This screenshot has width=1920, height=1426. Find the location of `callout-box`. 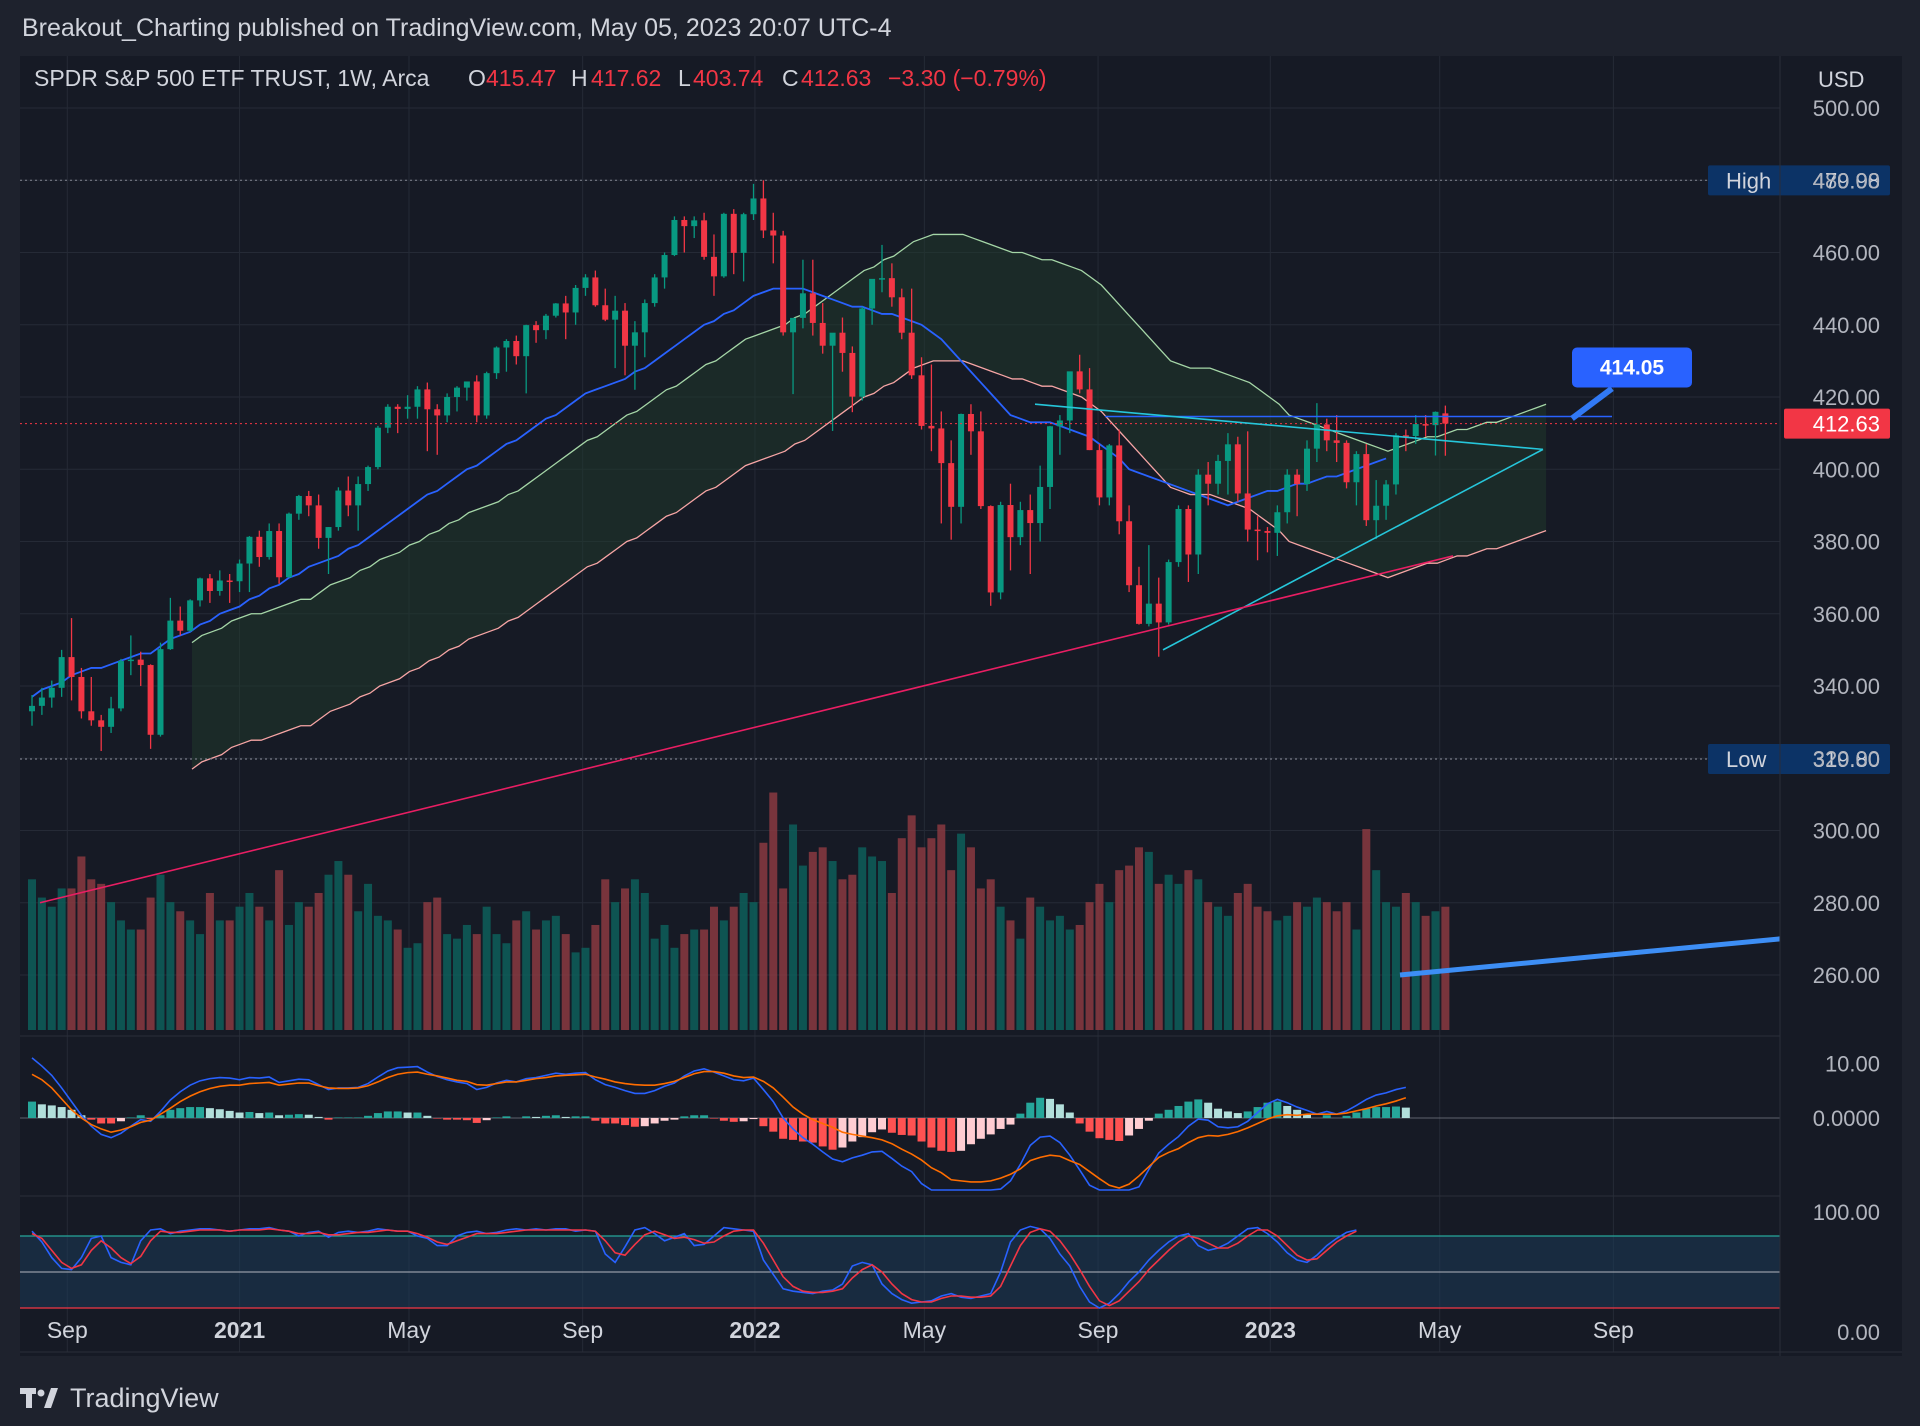

callout-box is located at coordinates (1632, 367).